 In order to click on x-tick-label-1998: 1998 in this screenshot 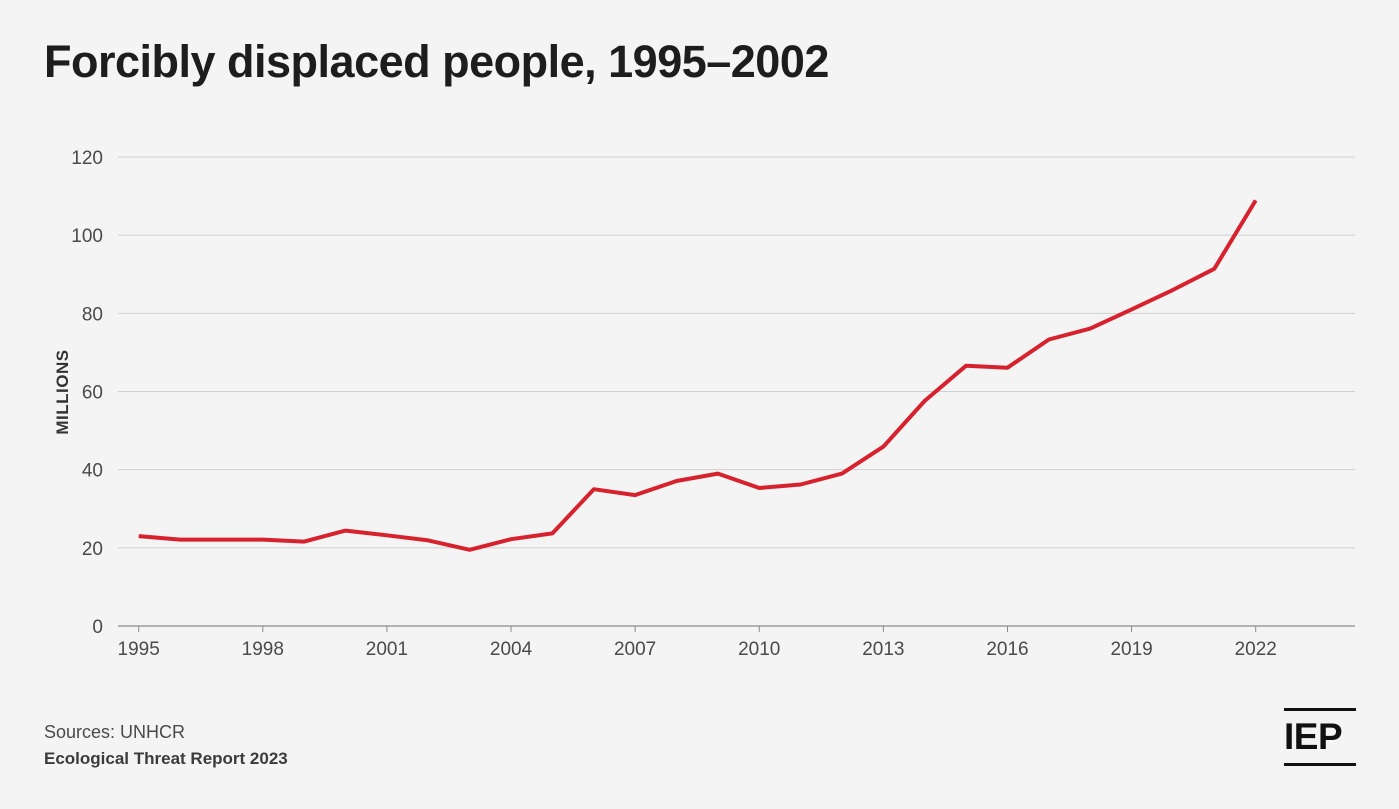, I will do `click(263, 649)`.